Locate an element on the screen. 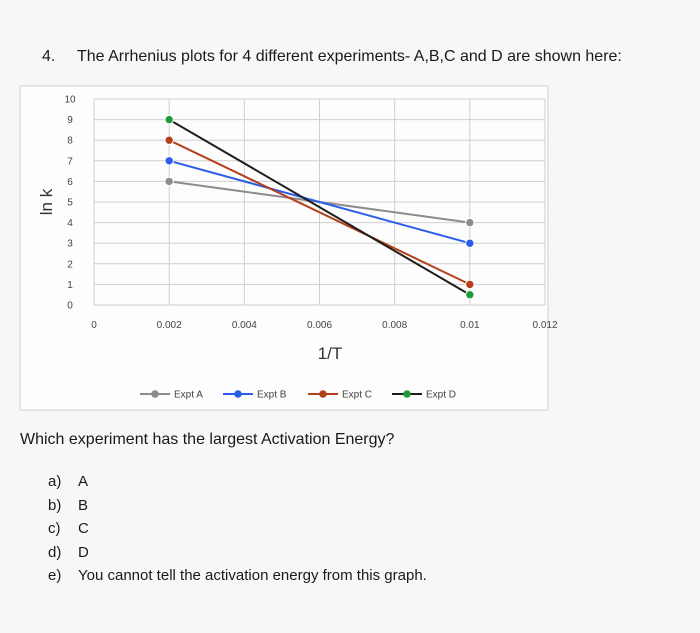 Image resolution: width=700 pixels, height=633 pixels. option-text: D is located at coordinates (83, 552).